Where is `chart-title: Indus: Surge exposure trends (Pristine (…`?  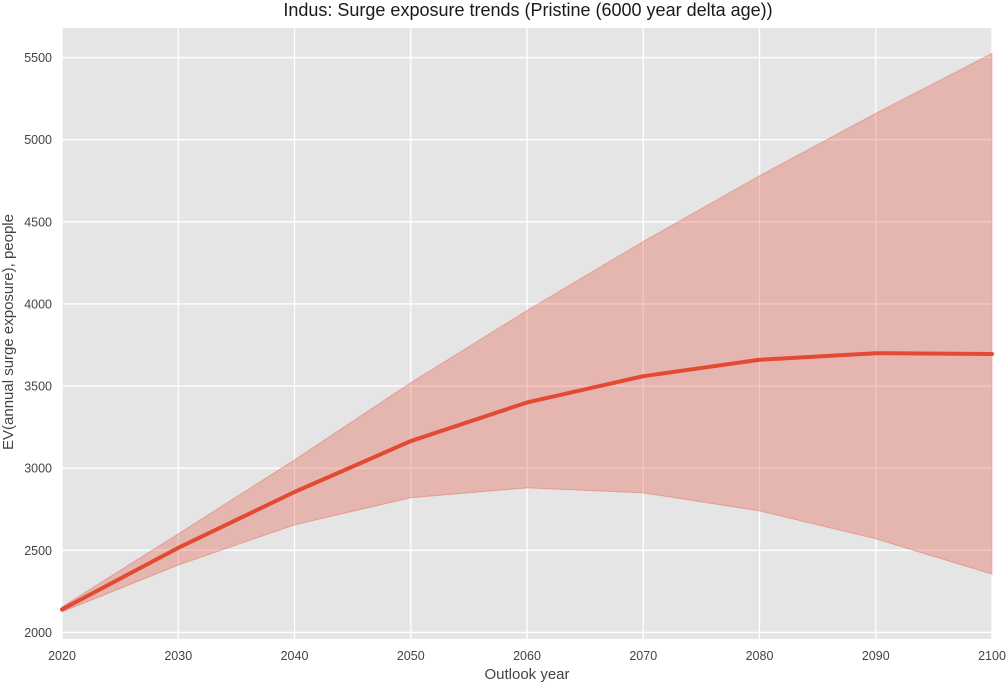 chart-title: Indus: Surge exposure trends (Pristine (… is located at coordinates (527, 10).